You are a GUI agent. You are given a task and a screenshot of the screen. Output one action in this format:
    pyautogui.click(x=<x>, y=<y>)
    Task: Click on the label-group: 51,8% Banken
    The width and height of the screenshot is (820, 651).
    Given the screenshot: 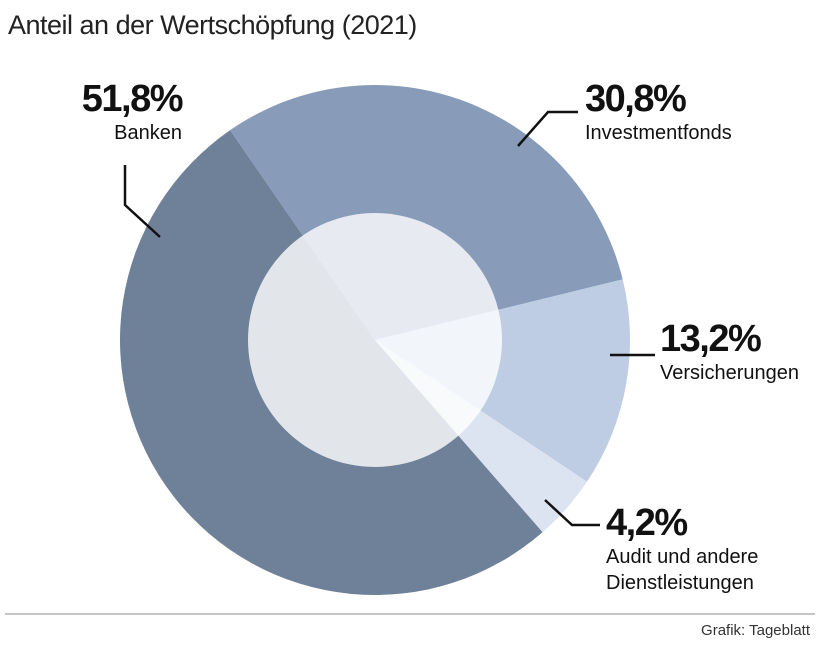 What is the action you would take?
    pyautogui.click(x=128, y=112)
    